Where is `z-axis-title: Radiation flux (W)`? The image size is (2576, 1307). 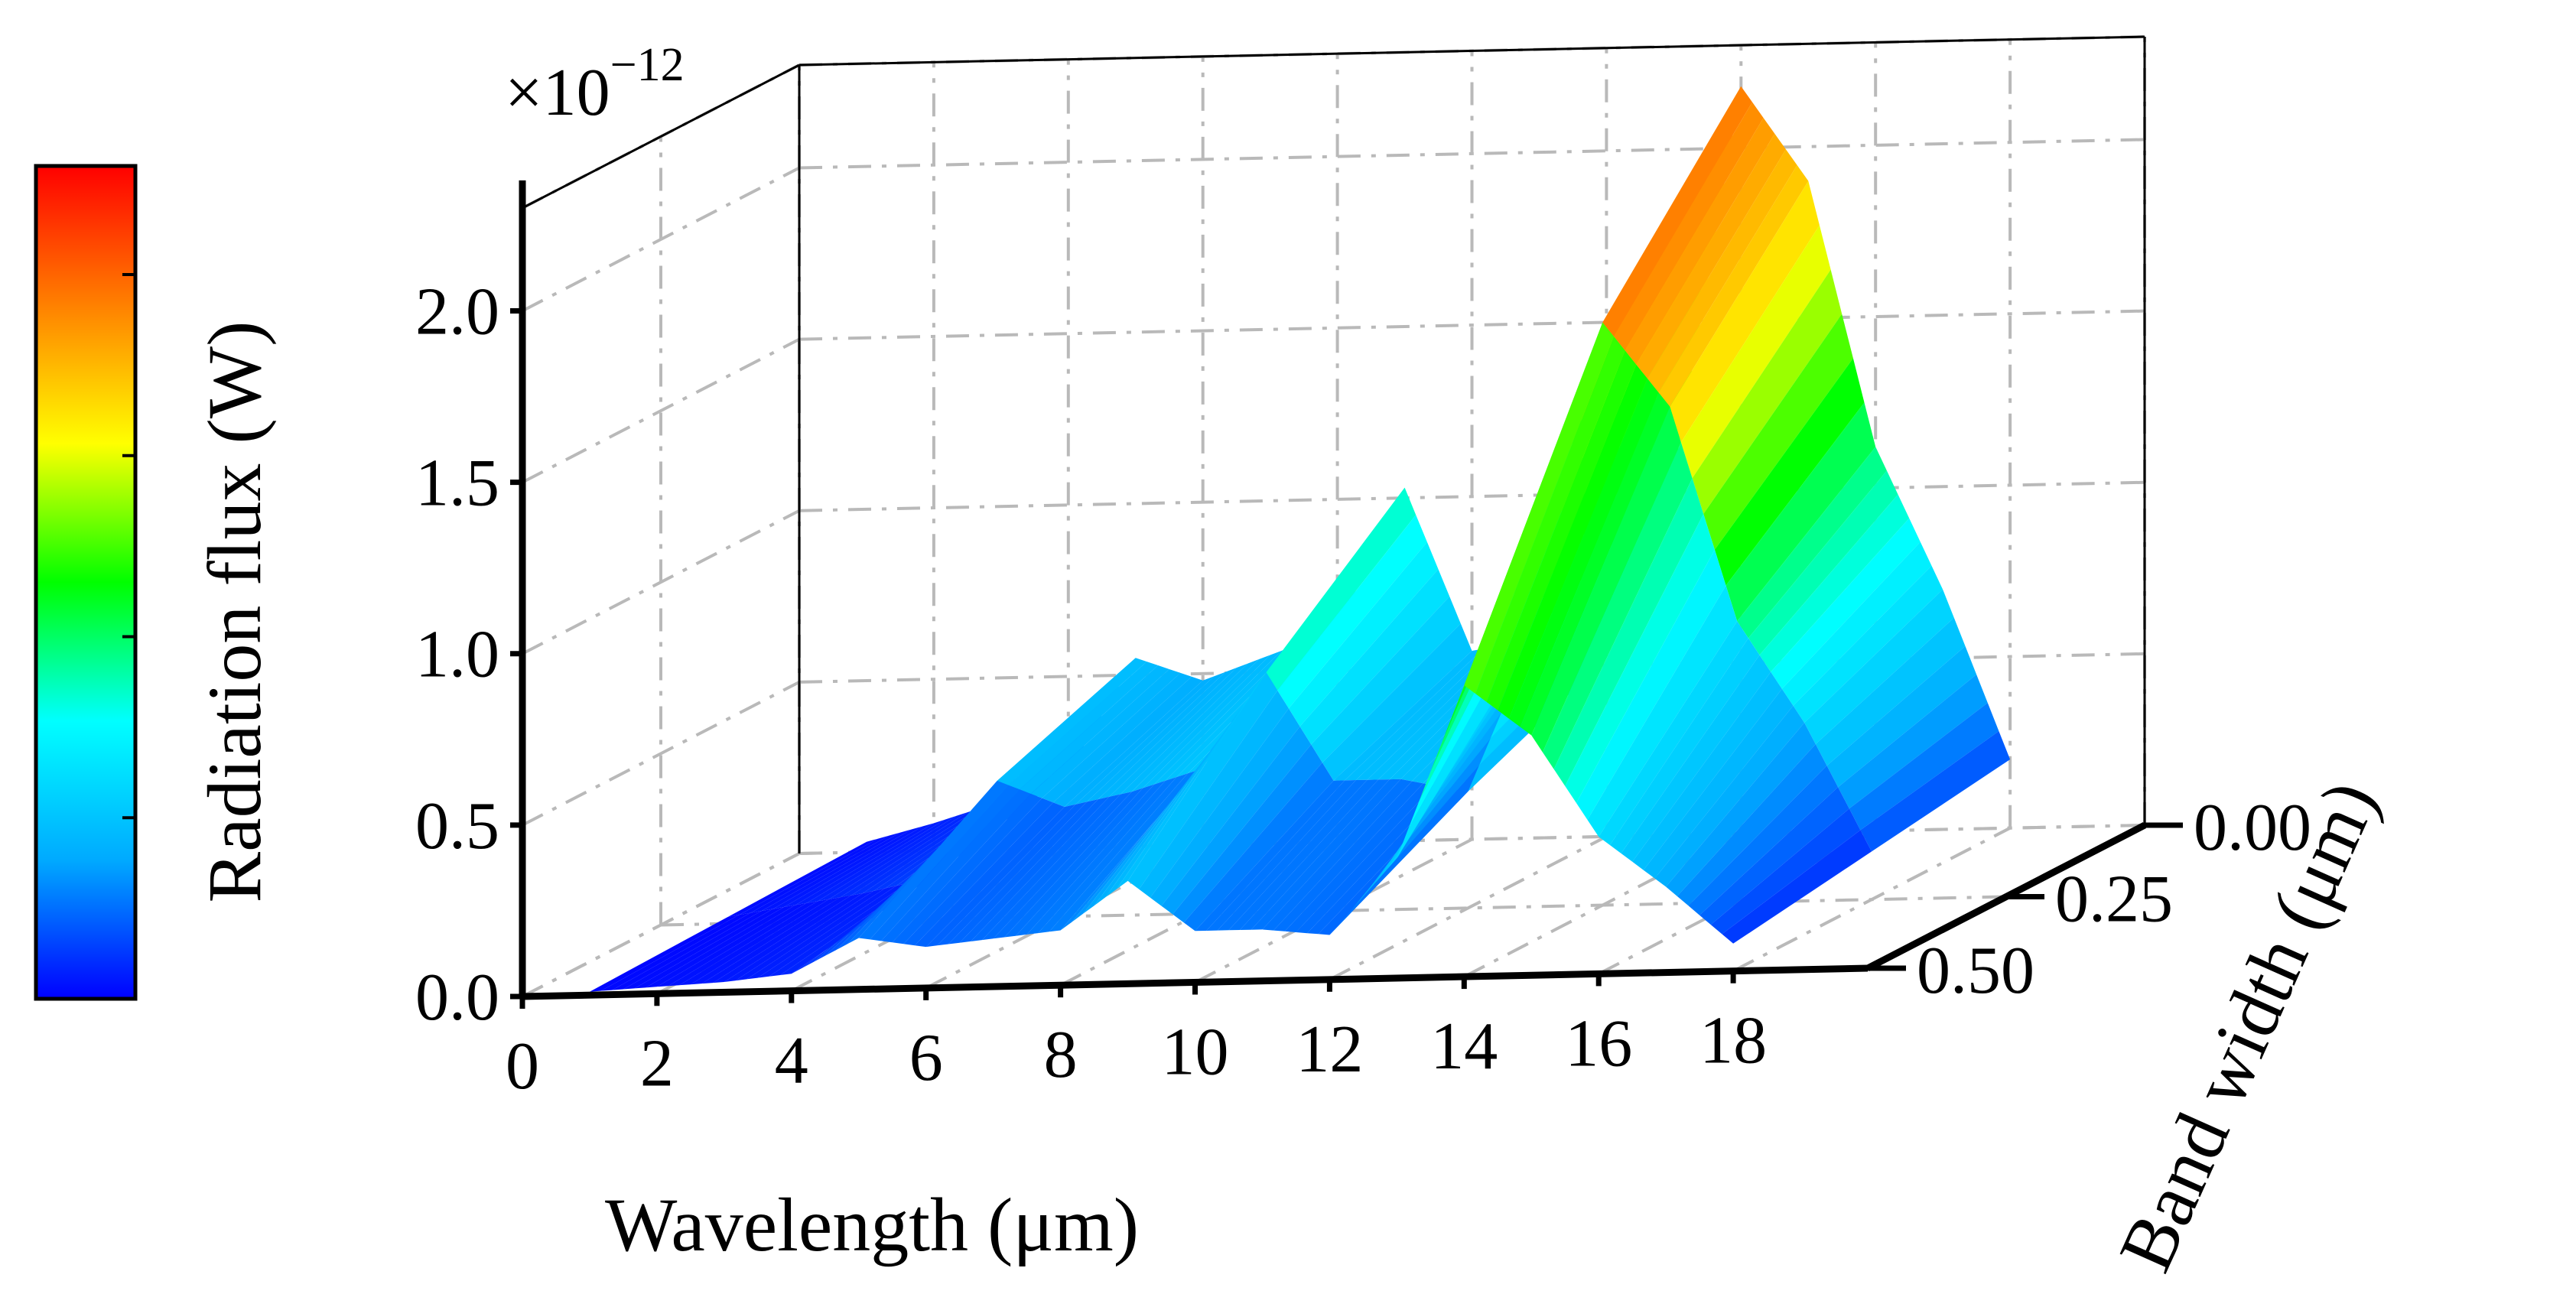
z-axis-title: Radiation flux (W) is located at coordinates (234, 612).